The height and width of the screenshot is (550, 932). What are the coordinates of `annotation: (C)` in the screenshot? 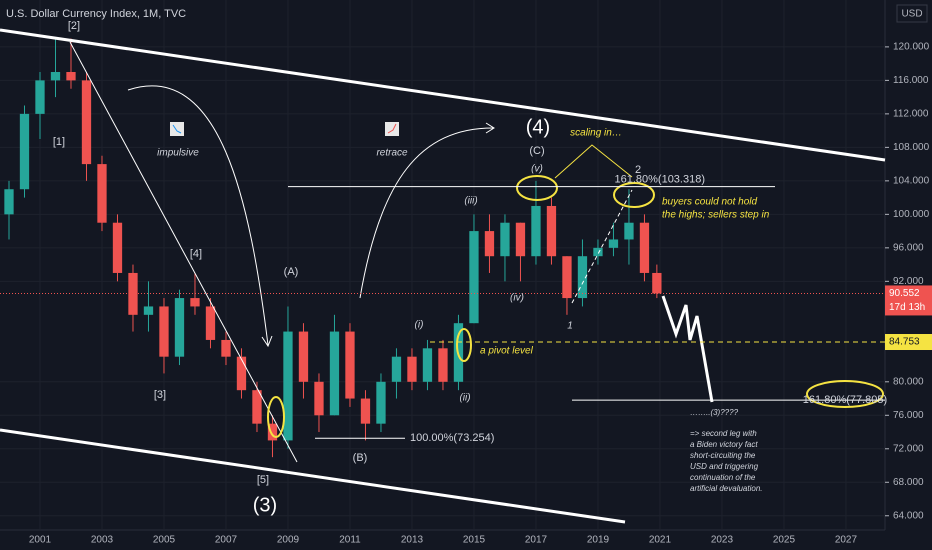 It's located at (536, 151).